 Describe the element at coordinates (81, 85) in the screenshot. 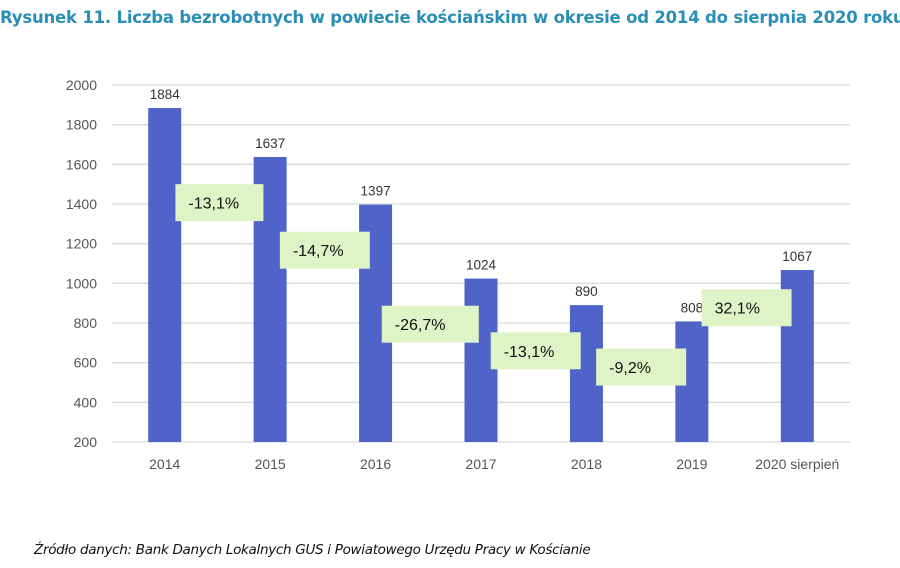

I see `y-tick-label: 2000` at that location.